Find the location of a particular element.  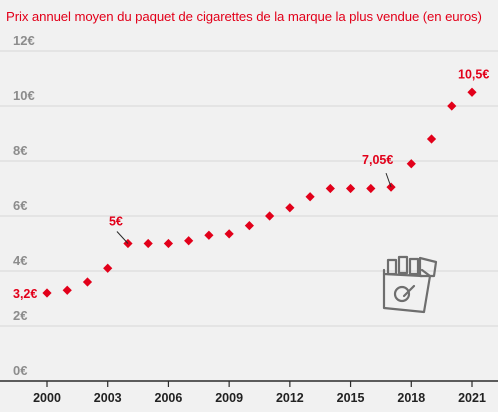

x-tick-label: 2000 is located at coordinates (47, 398).